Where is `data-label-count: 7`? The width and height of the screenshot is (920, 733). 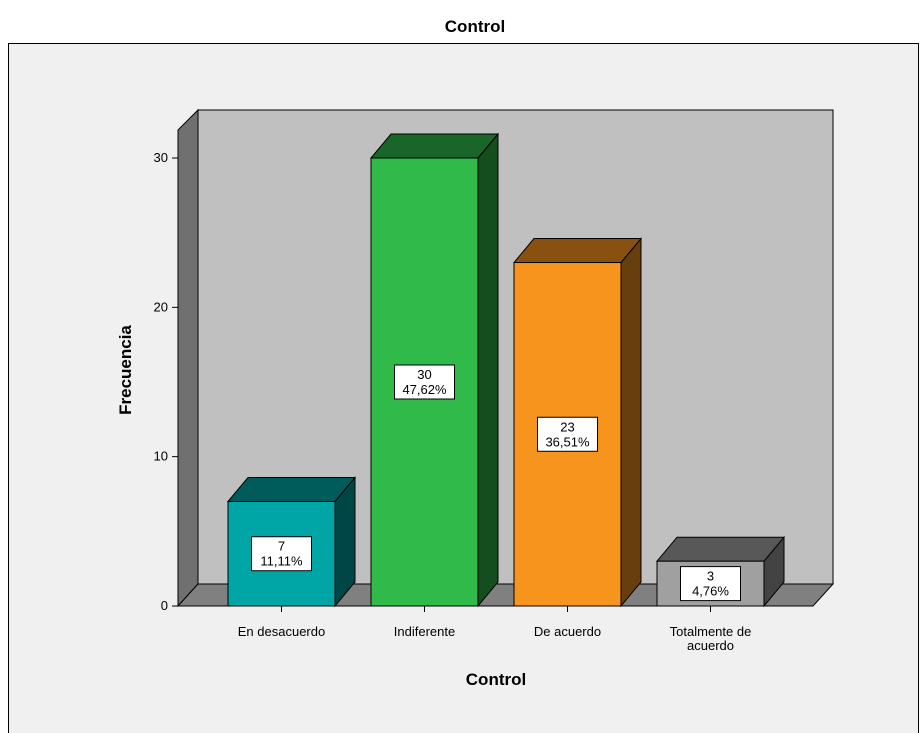
data-label-count: 7 is located at coordinates (281, 546).